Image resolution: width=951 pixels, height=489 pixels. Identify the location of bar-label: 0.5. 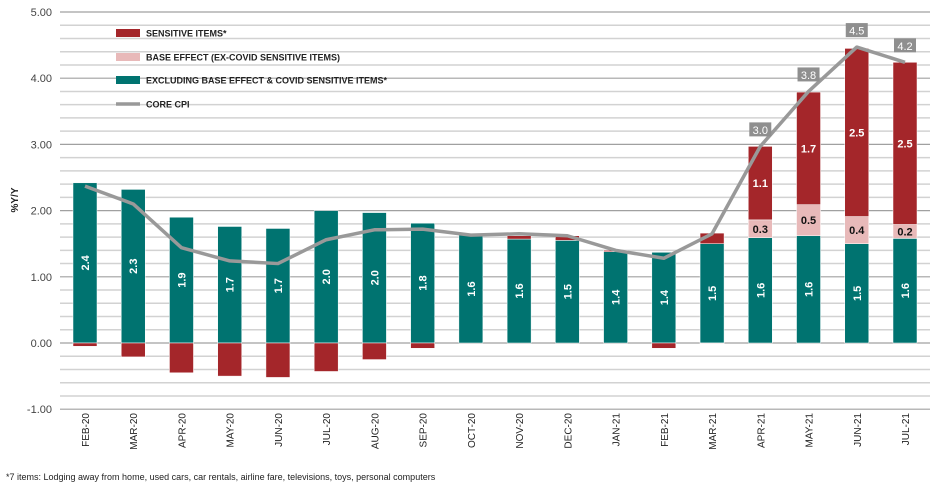
(808, 221).